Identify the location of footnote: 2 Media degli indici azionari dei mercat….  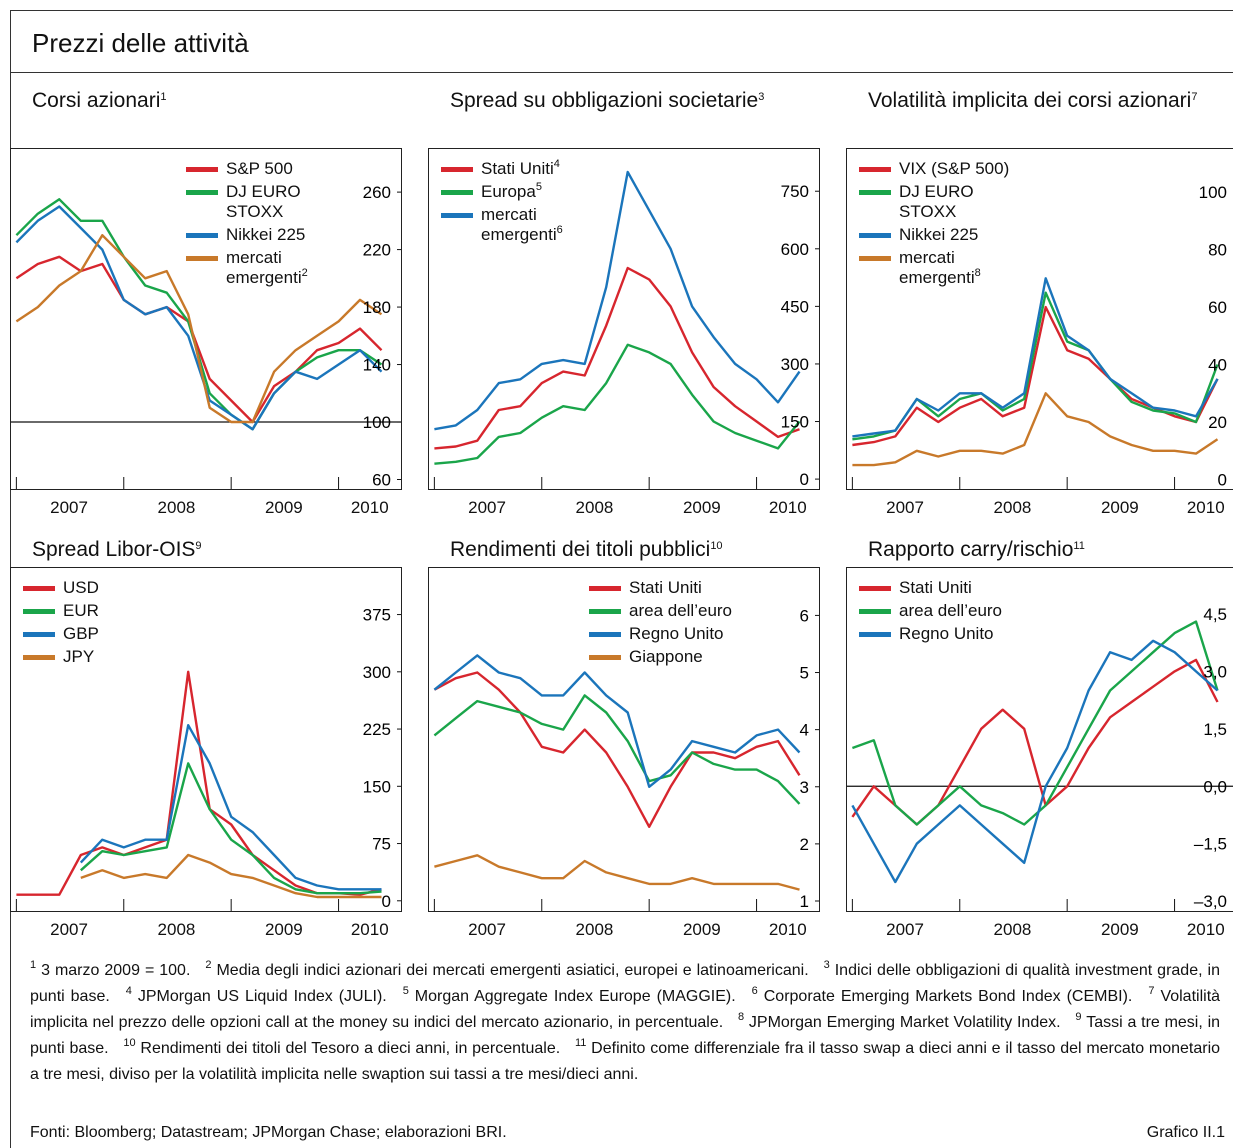
(507, 969).